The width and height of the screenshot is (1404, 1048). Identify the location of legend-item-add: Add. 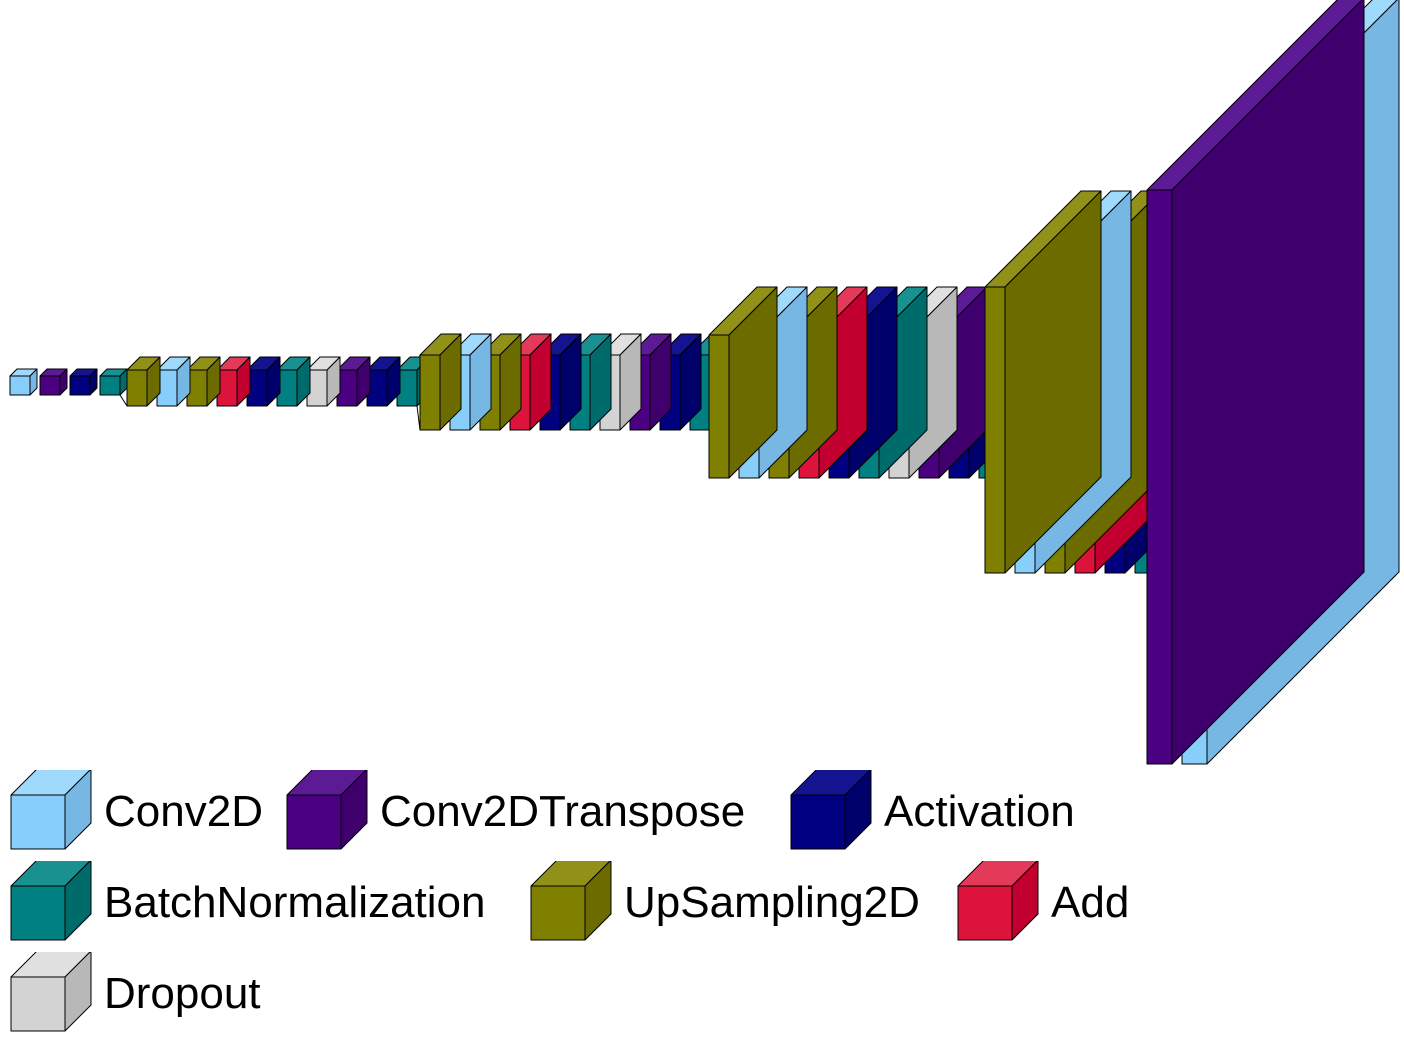
(1043, 903).